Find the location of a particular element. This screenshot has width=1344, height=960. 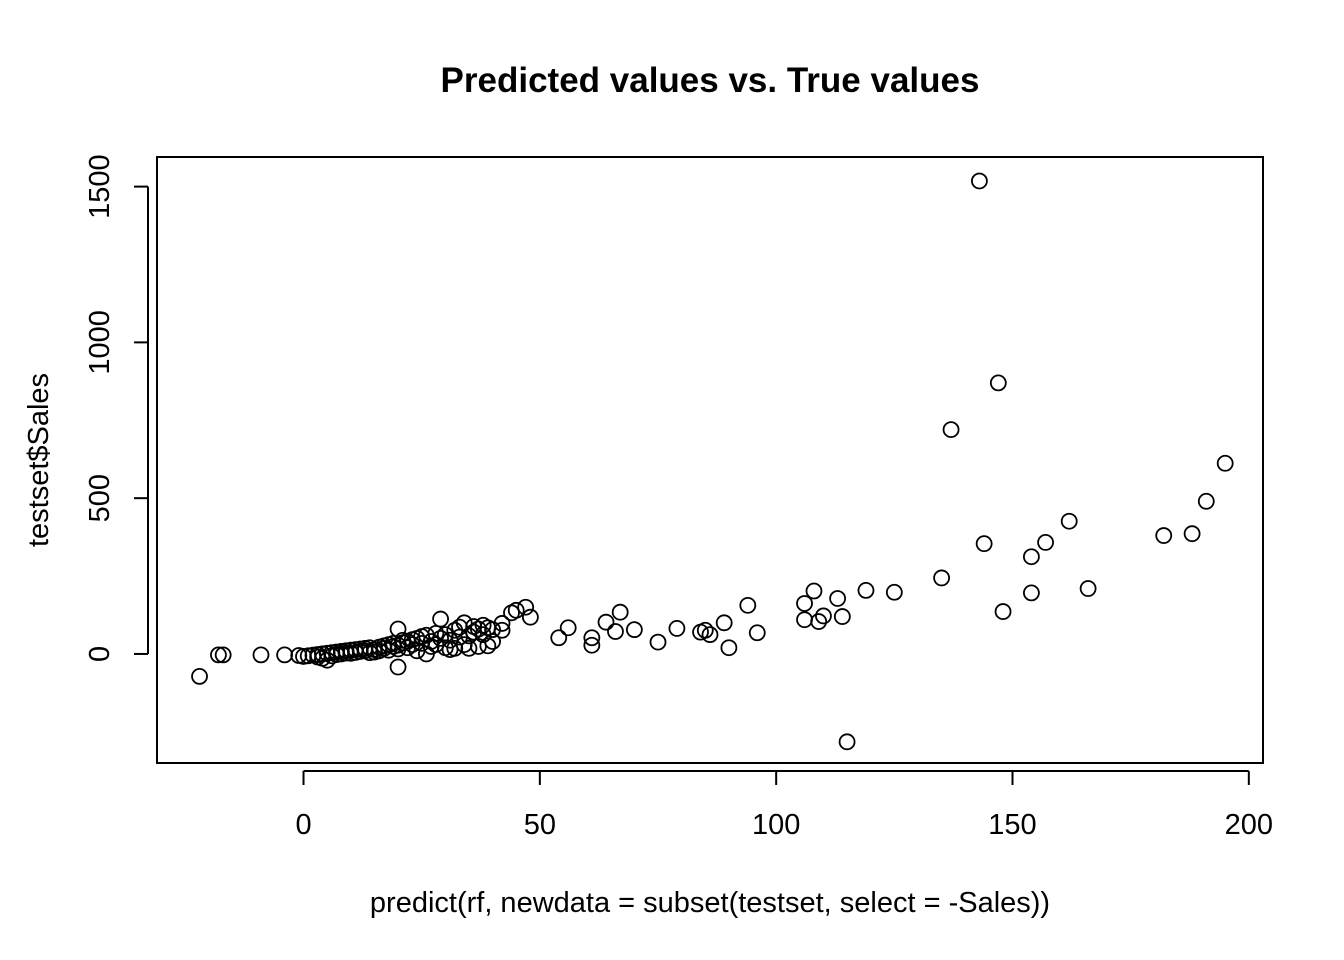

chart-title: Predicted values vs. True values is located at coordinates (710, 80).